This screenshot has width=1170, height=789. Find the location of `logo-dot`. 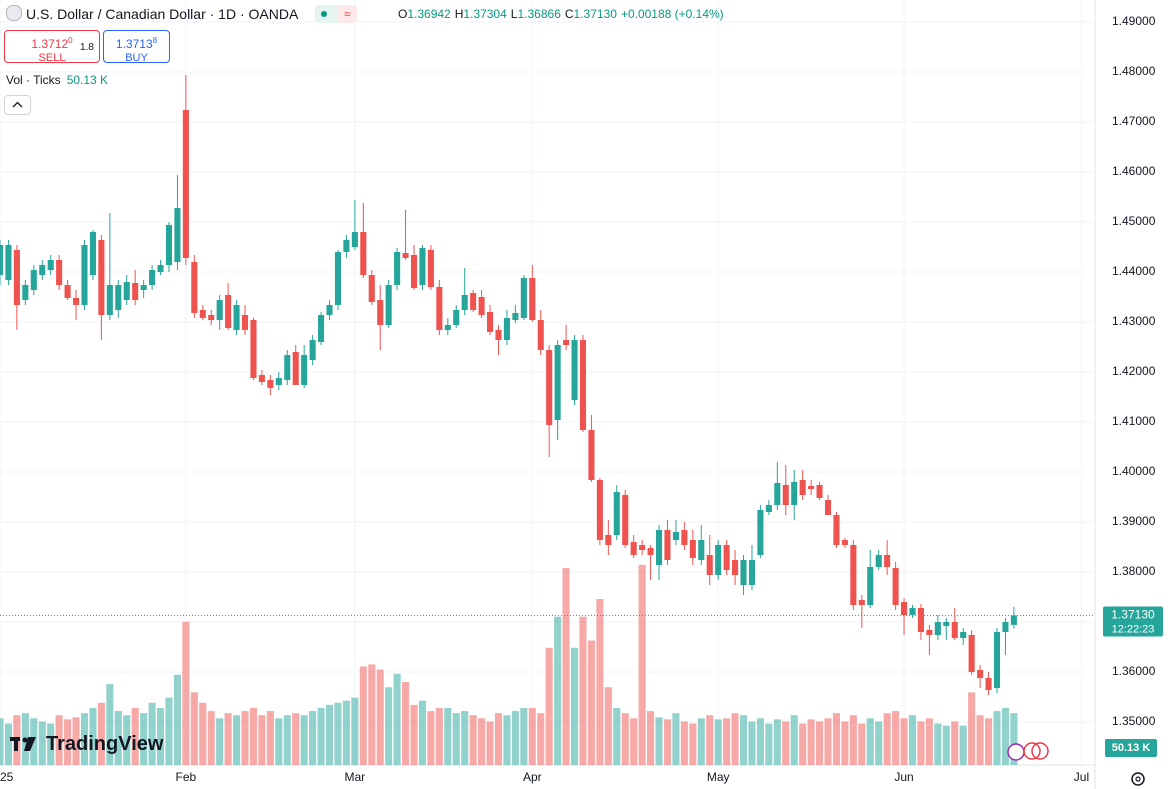

logo-dot is located at coordinates (25, 740).